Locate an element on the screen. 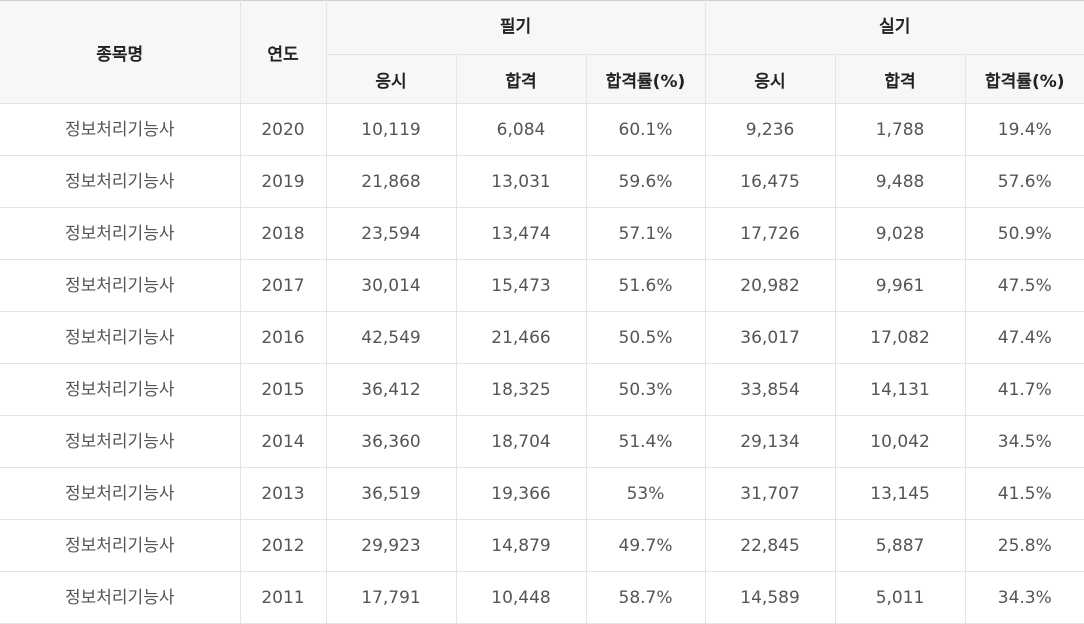  cell-written-passed: 18,704 is located at coordinates (521, 441).